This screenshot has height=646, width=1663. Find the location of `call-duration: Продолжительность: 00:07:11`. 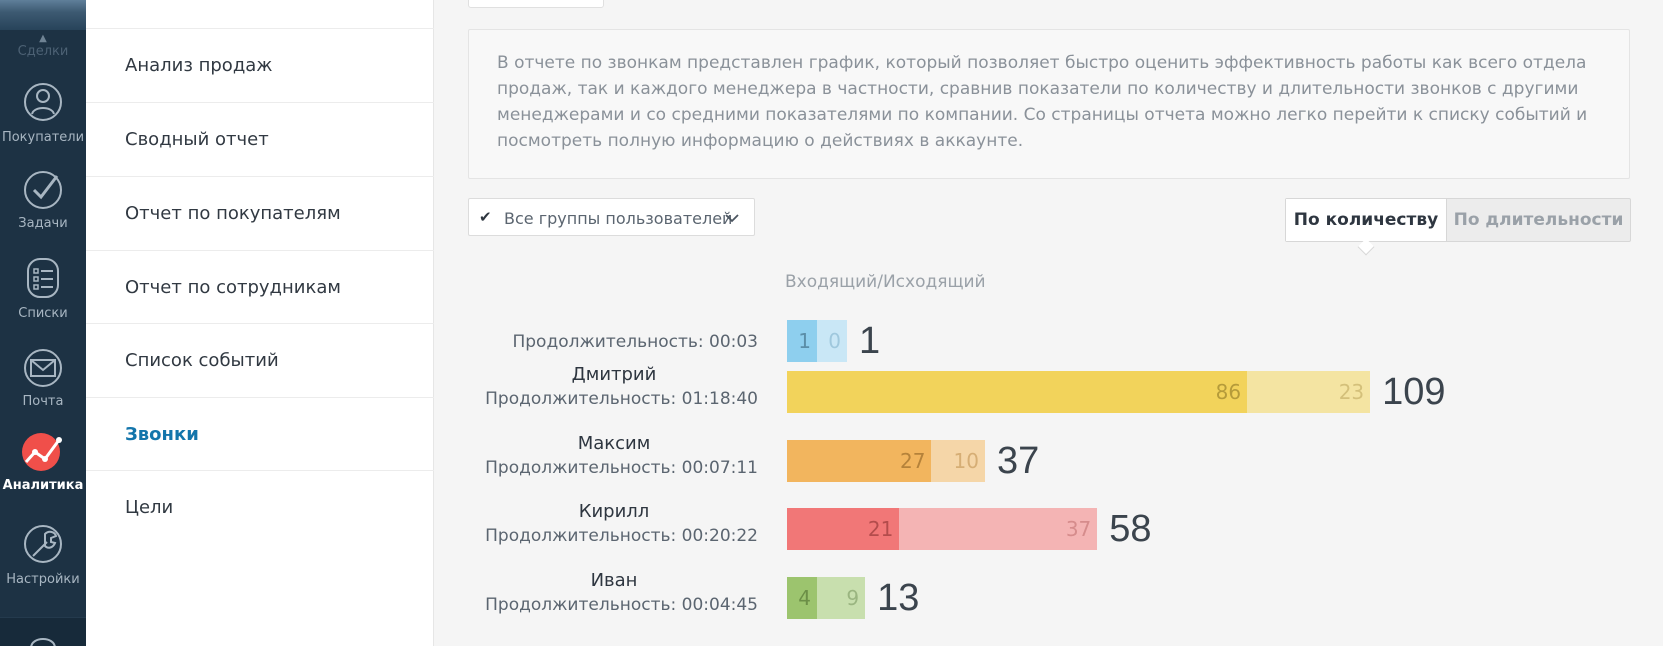

call-duration: Продолжительность: 00:07:11 is located at coordinates (621, 468).